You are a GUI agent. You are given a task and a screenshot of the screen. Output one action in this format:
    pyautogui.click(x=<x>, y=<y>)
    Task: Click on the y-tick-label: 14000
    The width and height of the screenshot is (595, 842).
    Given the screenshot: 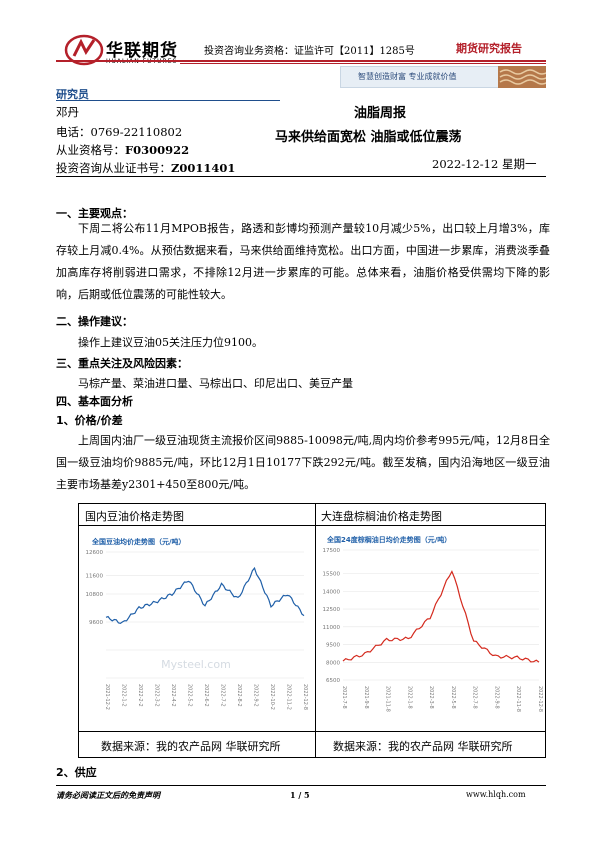 What is the action you would take?
    pyautogui.click(x=332, y=592)
    